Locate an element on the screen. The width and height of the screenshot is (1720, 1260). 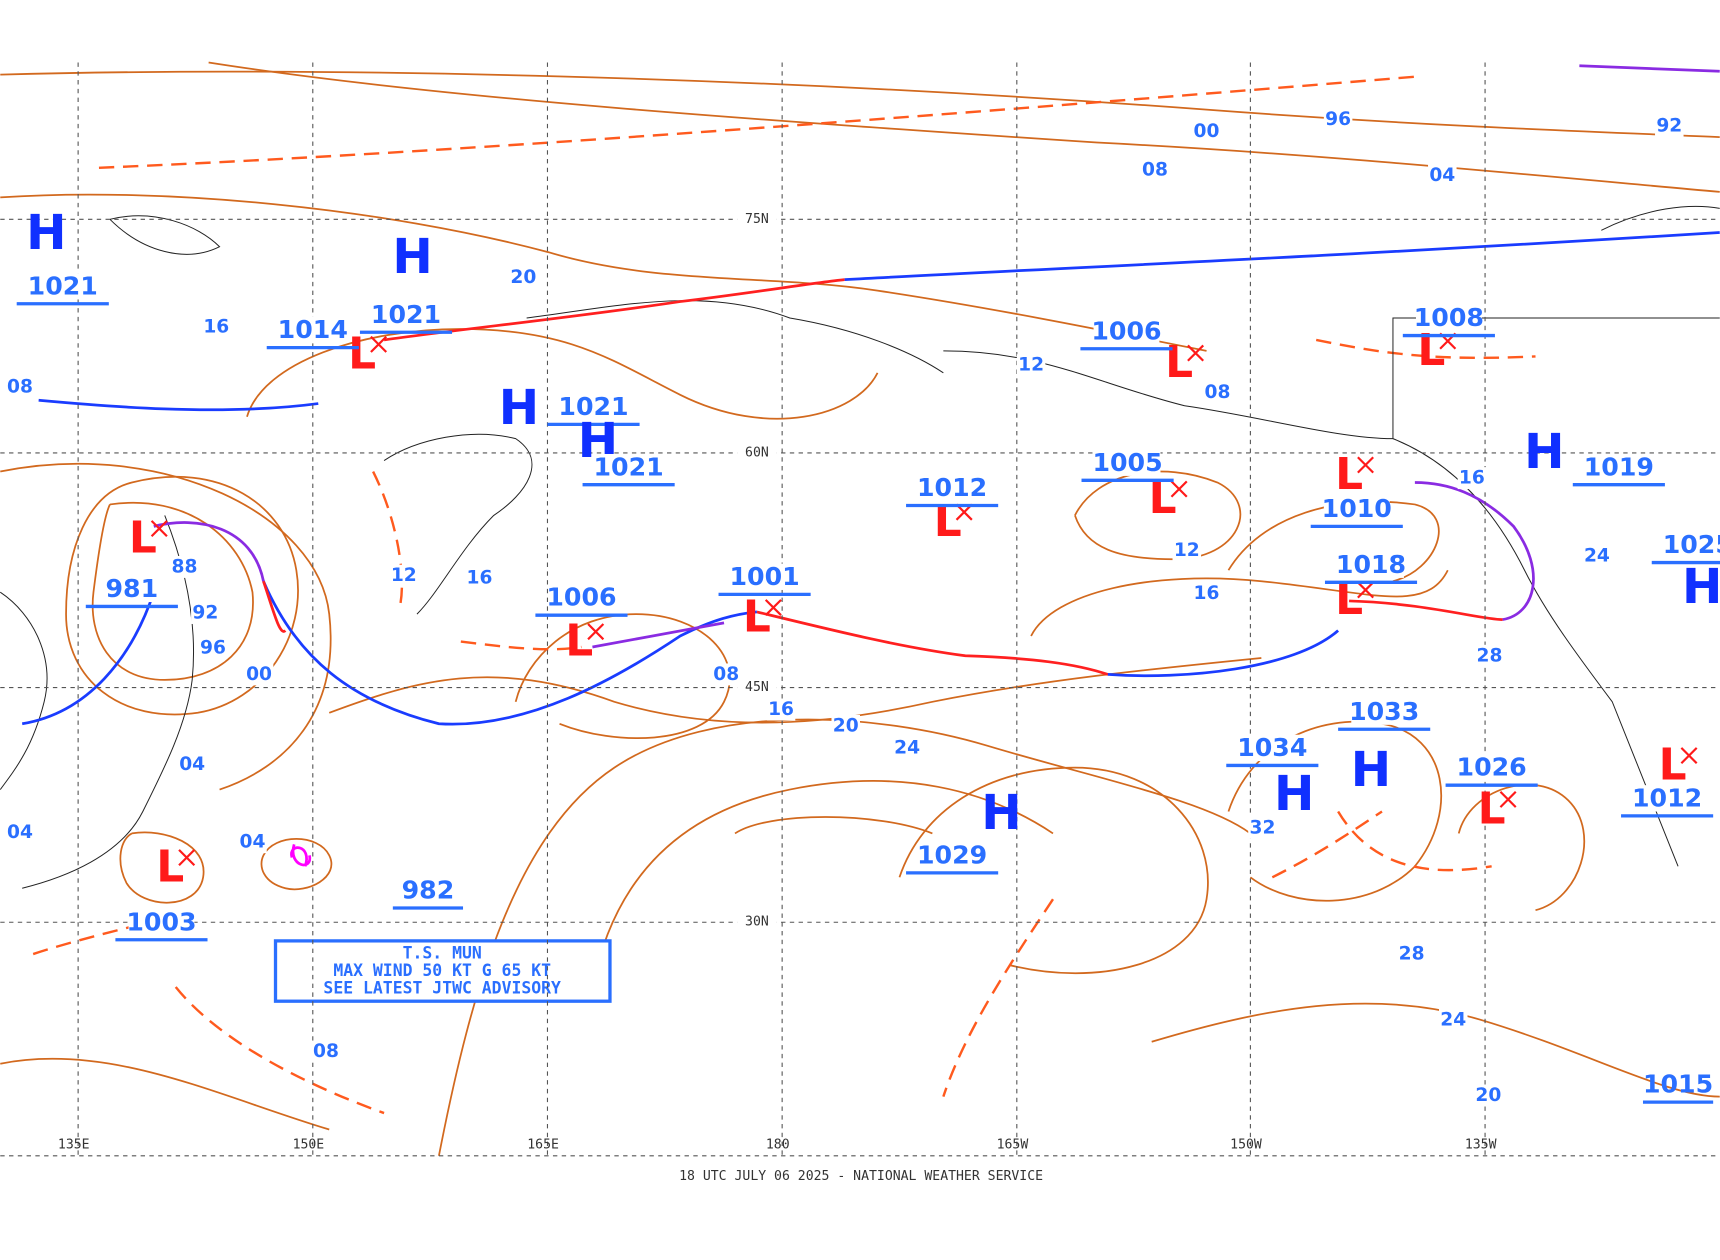
isobar-label: 00 is located at coordinates (1207, 131).